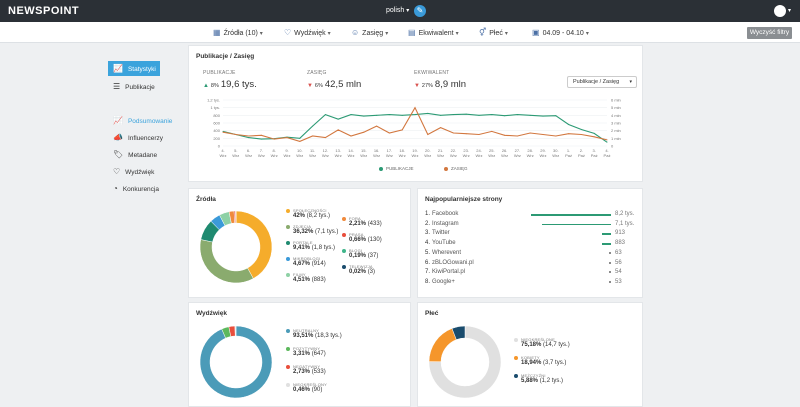 The width and height of the screenshot is (800, 407). I want to click on x-tick-label: 1., so click(568, 150).